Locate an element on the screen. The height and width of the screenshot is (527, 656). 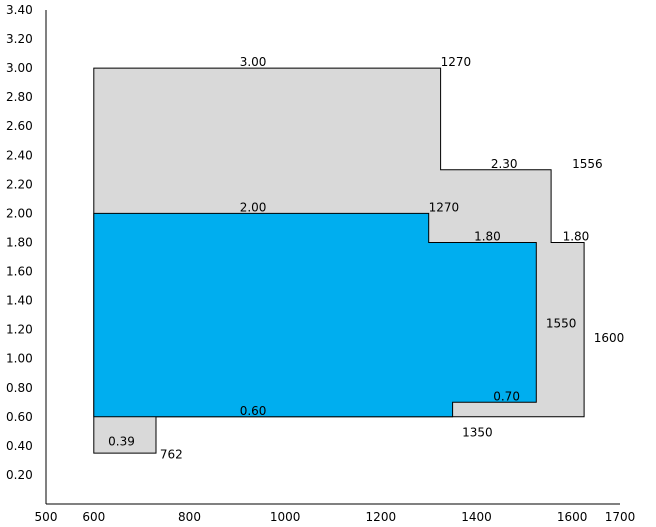
y-tick-label-4: 1.00 is located at coordinates (19, 359).